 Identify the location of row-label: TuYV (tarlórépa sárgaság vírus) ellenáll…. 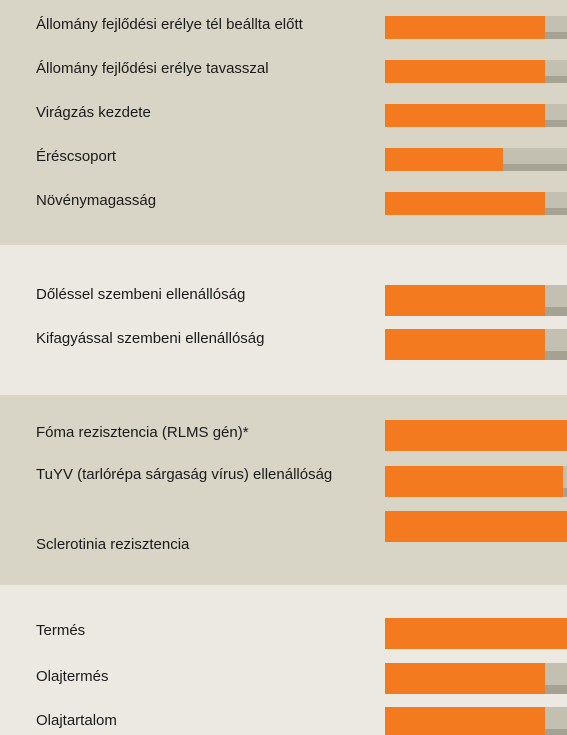
(184, 474).